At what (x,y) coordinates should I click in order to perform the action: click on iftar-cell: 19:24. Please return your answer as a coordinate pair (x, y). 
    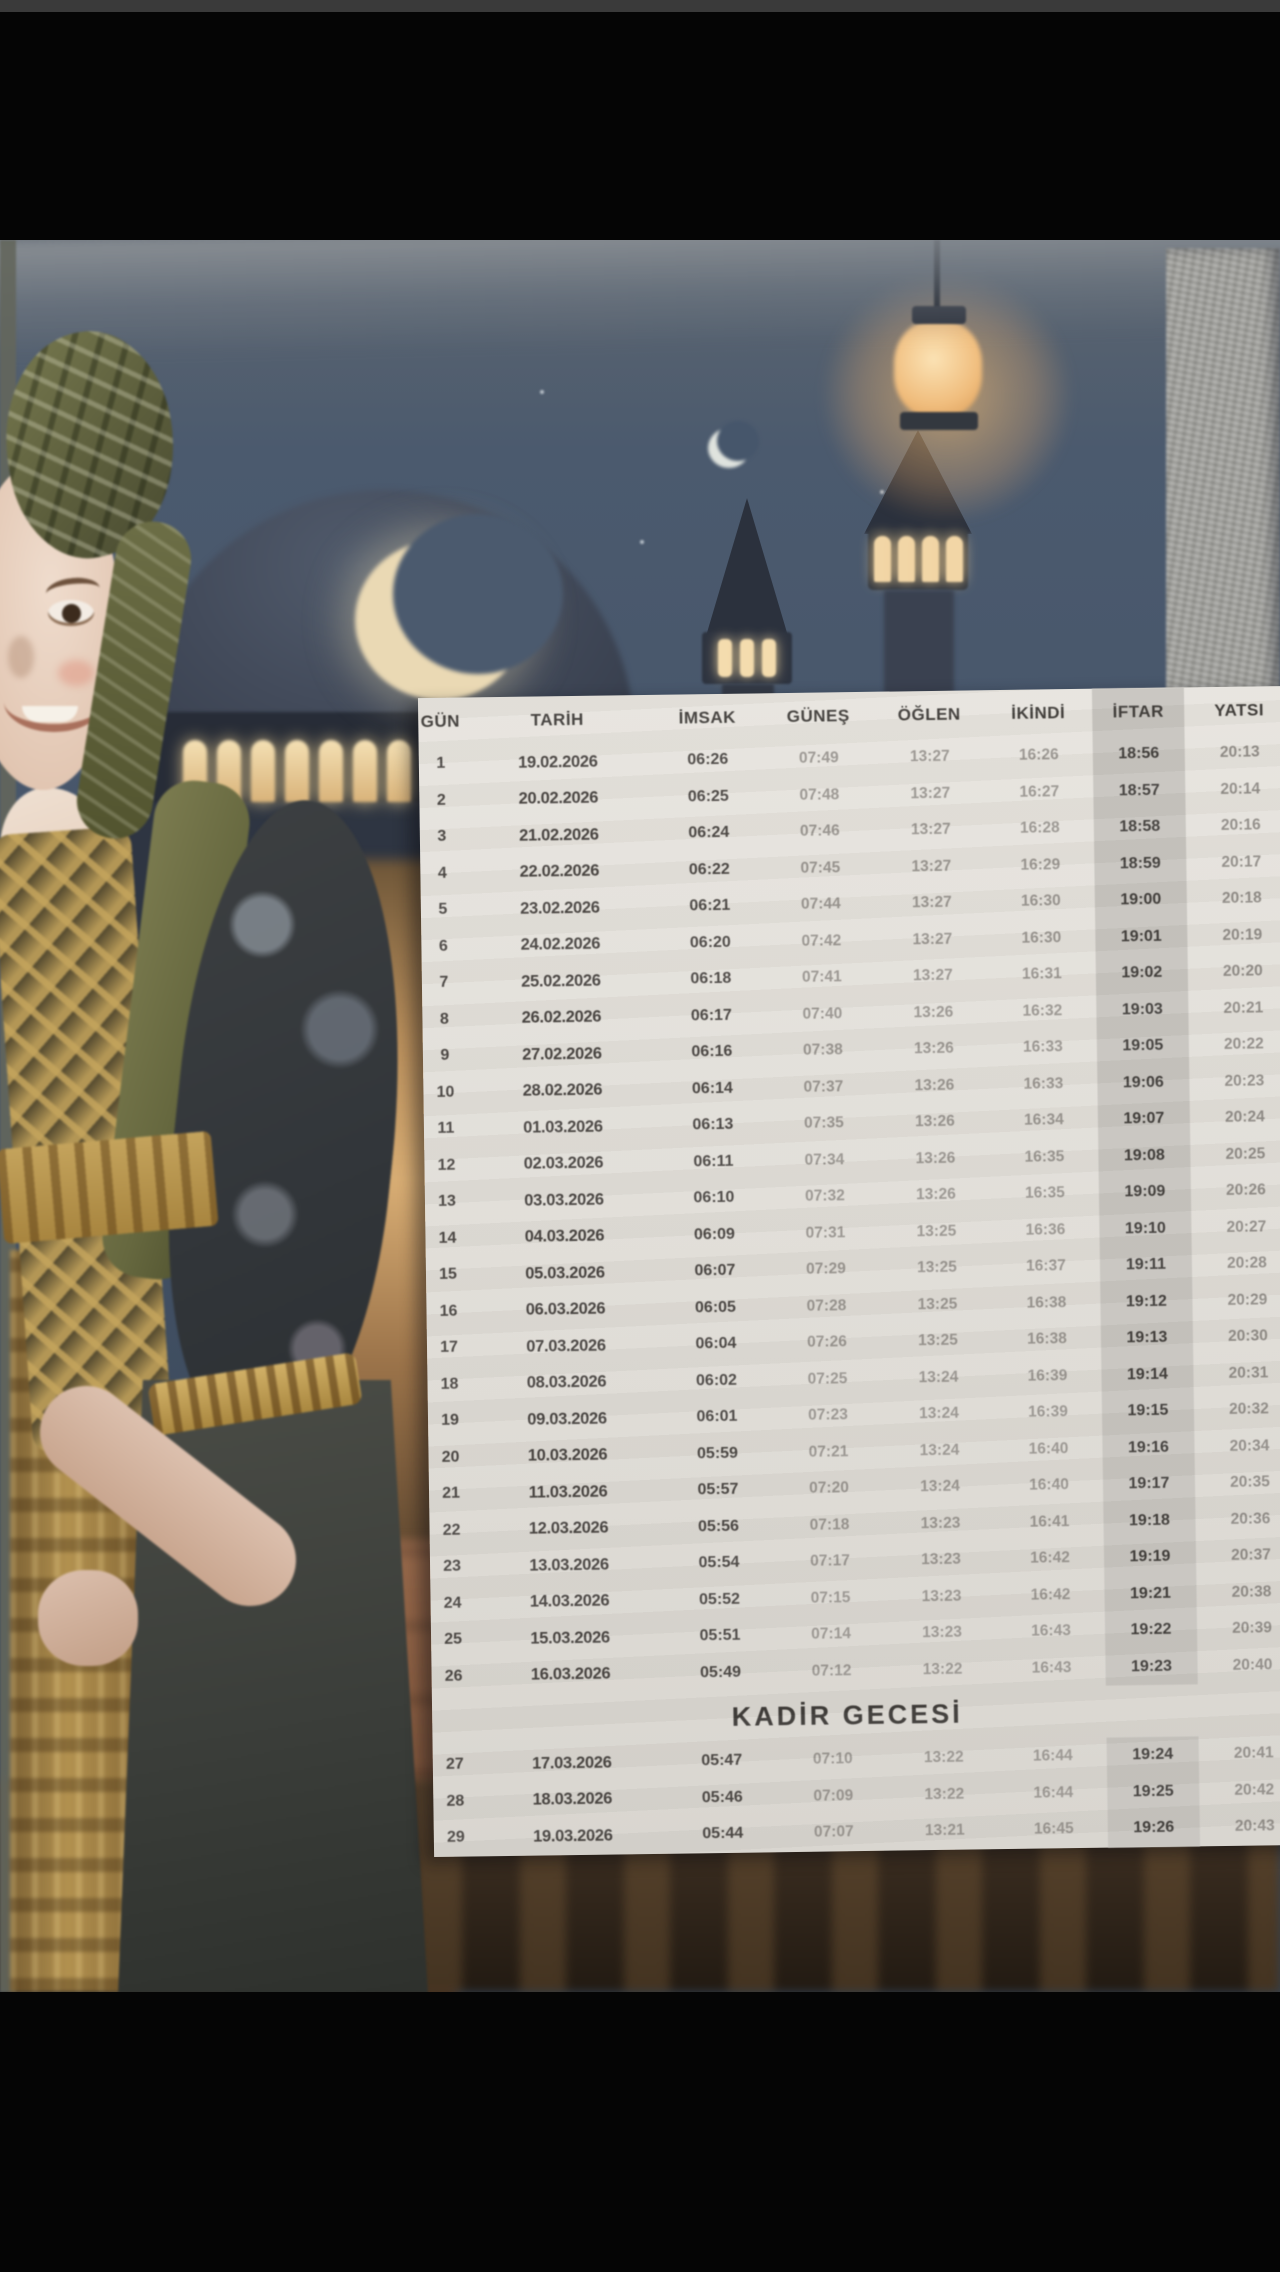
    Looking at the image, I should click on (1153, 1755).